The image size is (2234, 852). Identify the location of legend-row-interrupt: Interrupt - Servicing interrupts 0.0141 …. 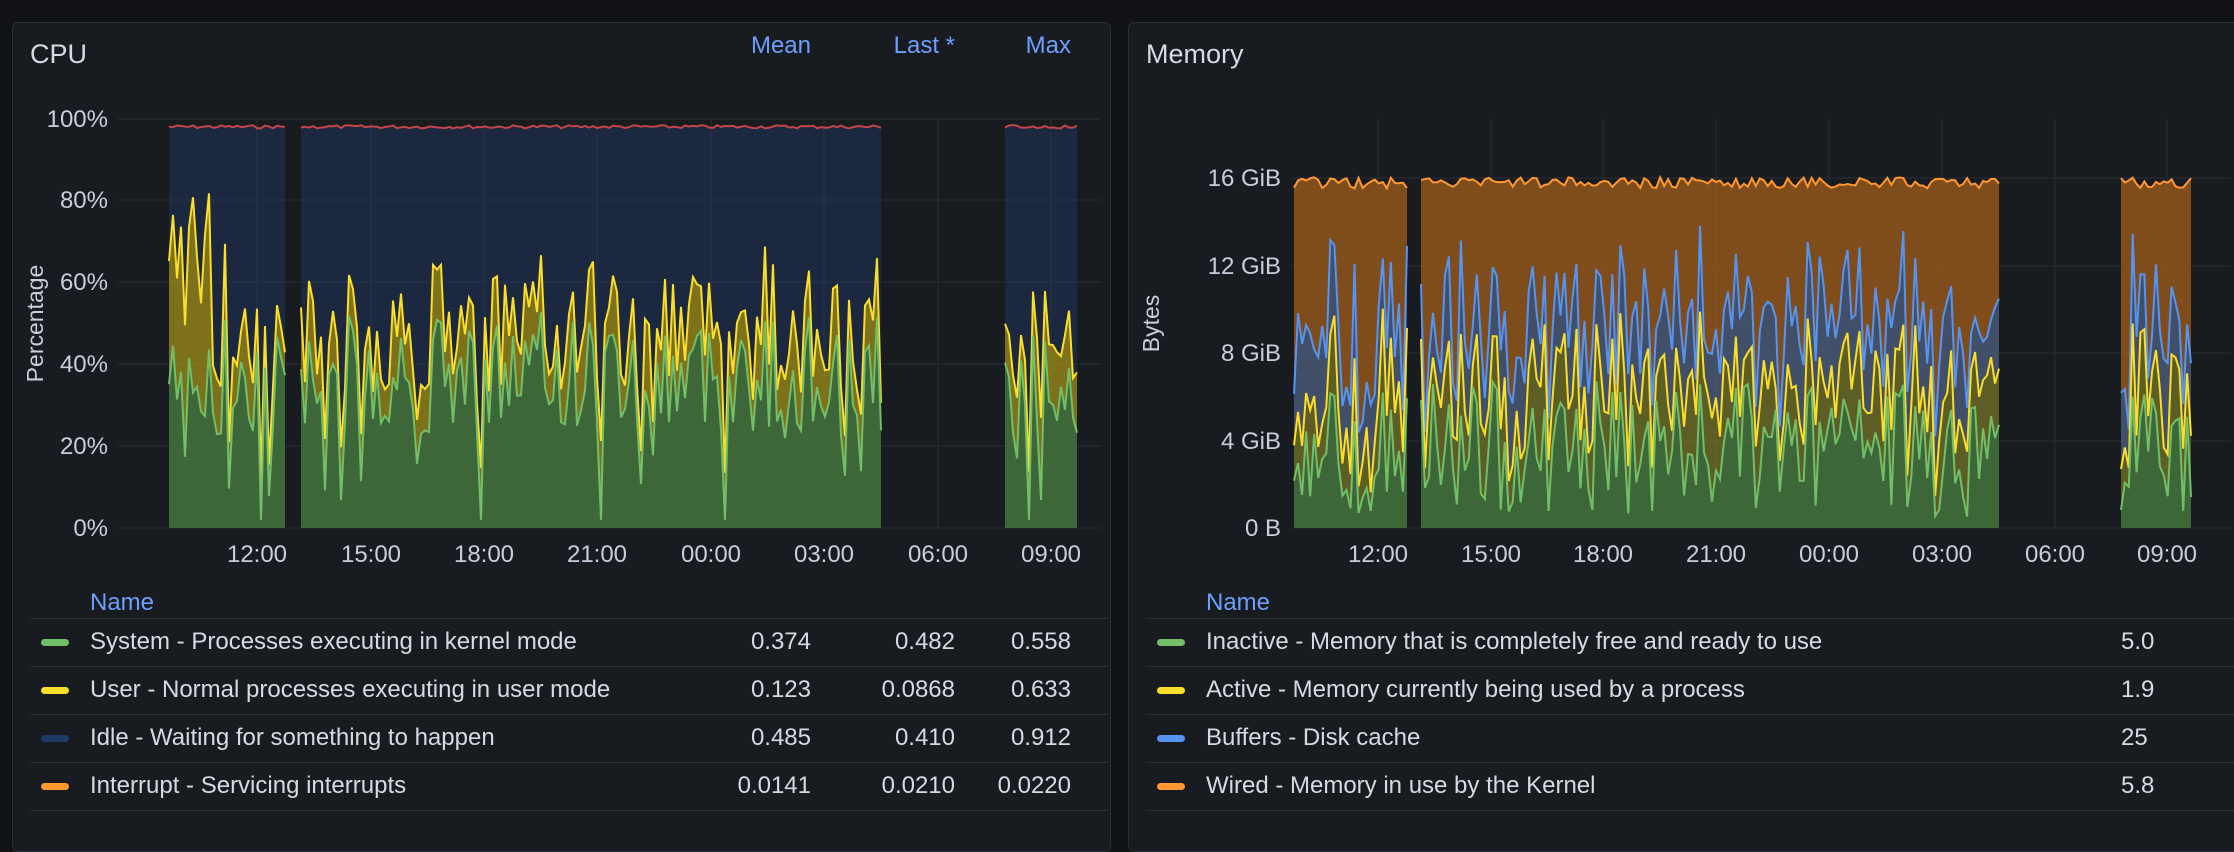
(569, 785).